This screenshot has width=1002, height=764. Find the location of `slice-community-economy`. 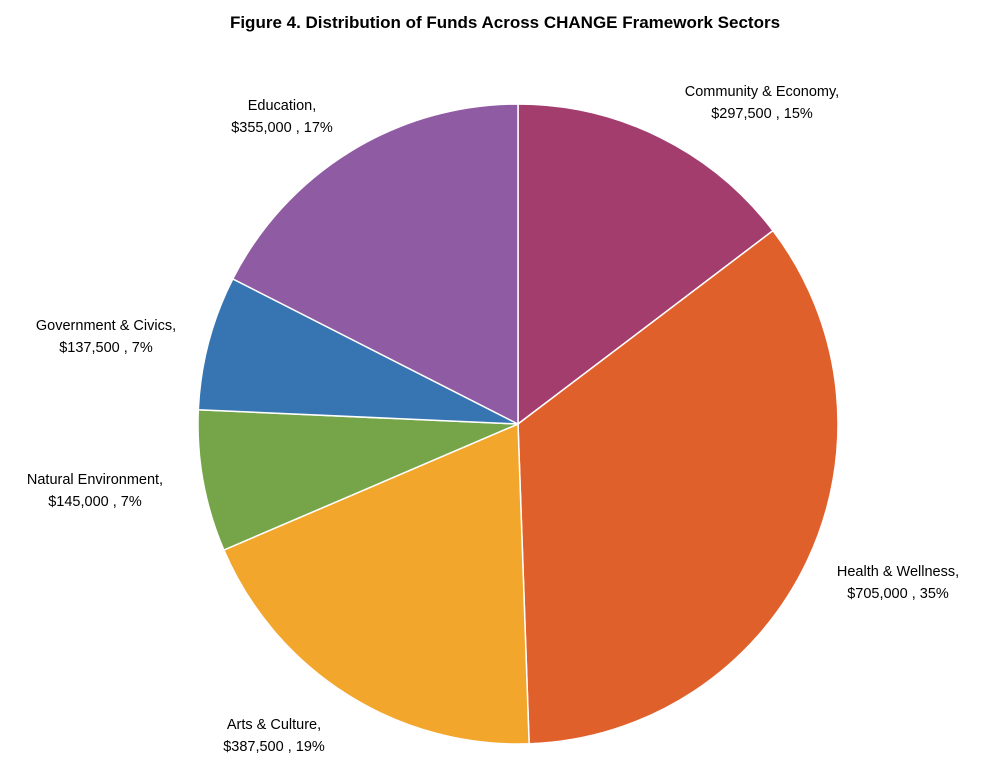

slice-community-economy is located at coordinates (646, 264).